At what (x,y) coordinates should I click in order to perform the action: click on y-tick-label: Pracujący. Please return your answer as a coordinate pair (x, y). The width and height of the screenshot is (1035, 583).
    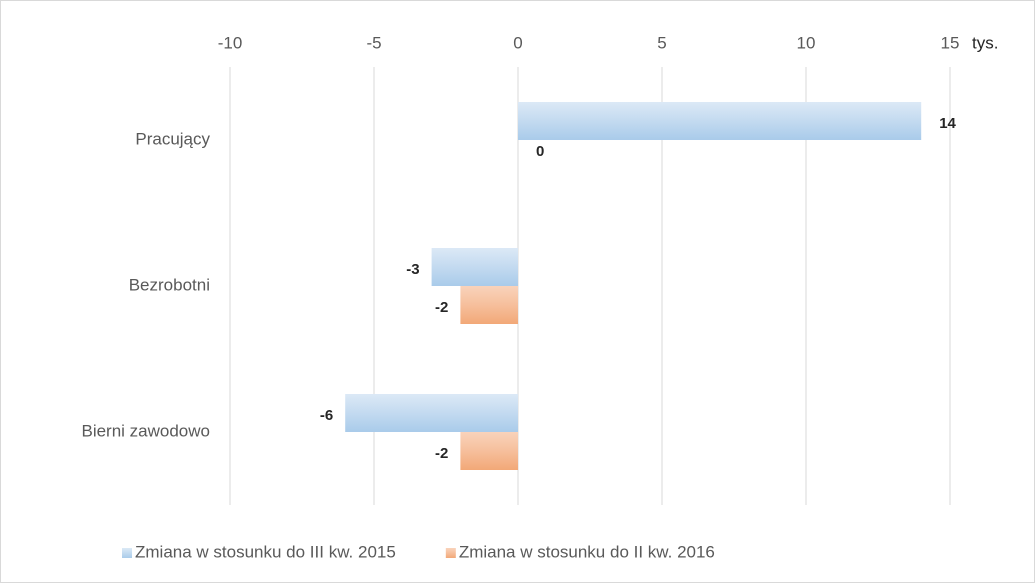
    Looking at the image, I should click on (172, 138).